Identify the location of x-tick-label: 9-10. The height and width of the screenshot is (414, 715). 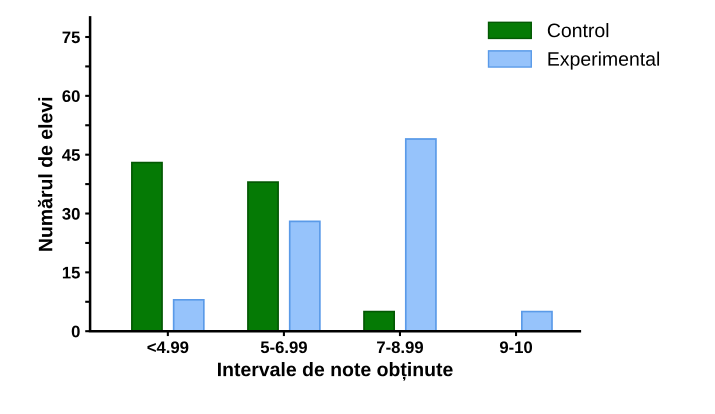
(516, 347).